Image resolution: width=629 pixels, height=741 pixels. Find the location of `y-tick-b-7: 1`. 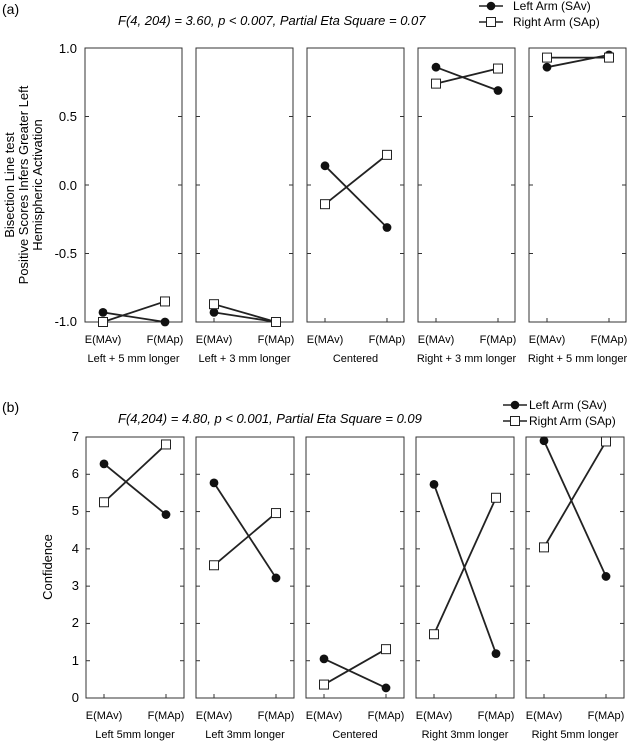

y-tick-b-7: 1 is located at coordinates (75, 660).